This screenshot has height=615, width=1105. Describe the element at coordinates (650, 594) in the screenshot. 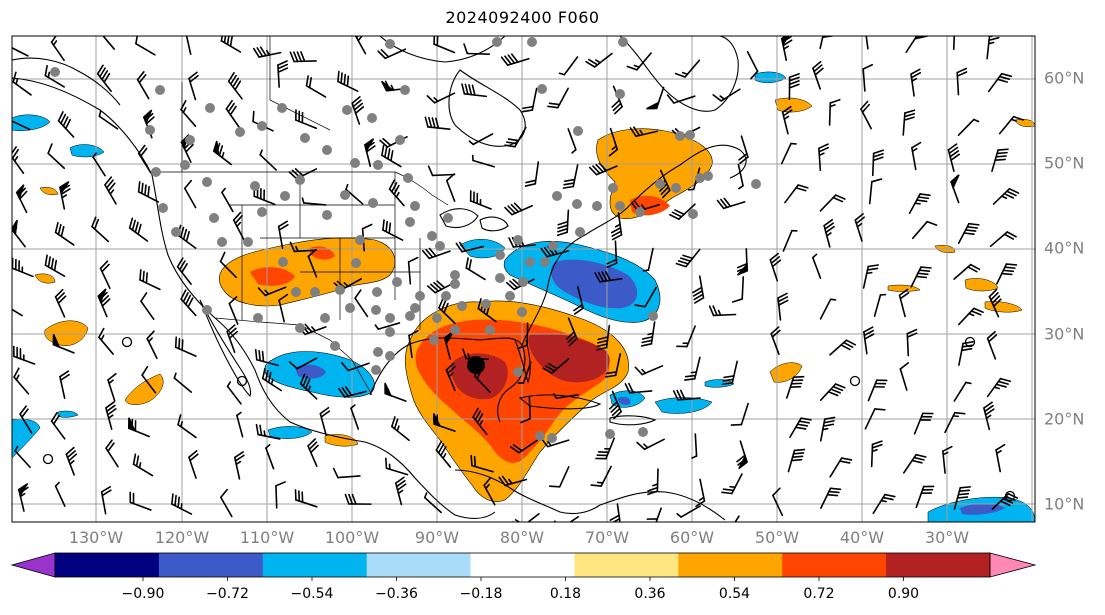

I see `colorbar-tick-label: 0.36` at that location.